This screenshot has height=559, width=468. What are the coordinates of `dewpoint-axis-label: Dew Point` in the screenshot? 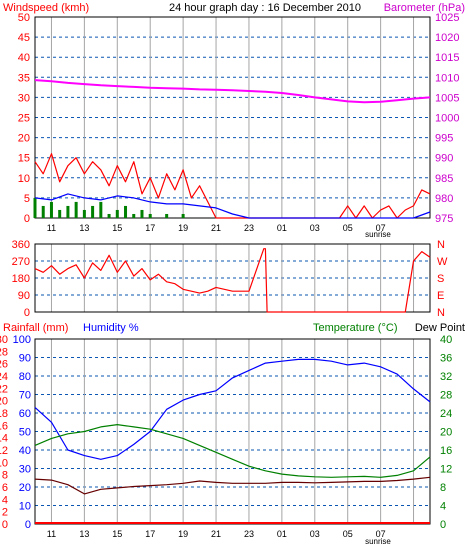 It's located at (440, 328).